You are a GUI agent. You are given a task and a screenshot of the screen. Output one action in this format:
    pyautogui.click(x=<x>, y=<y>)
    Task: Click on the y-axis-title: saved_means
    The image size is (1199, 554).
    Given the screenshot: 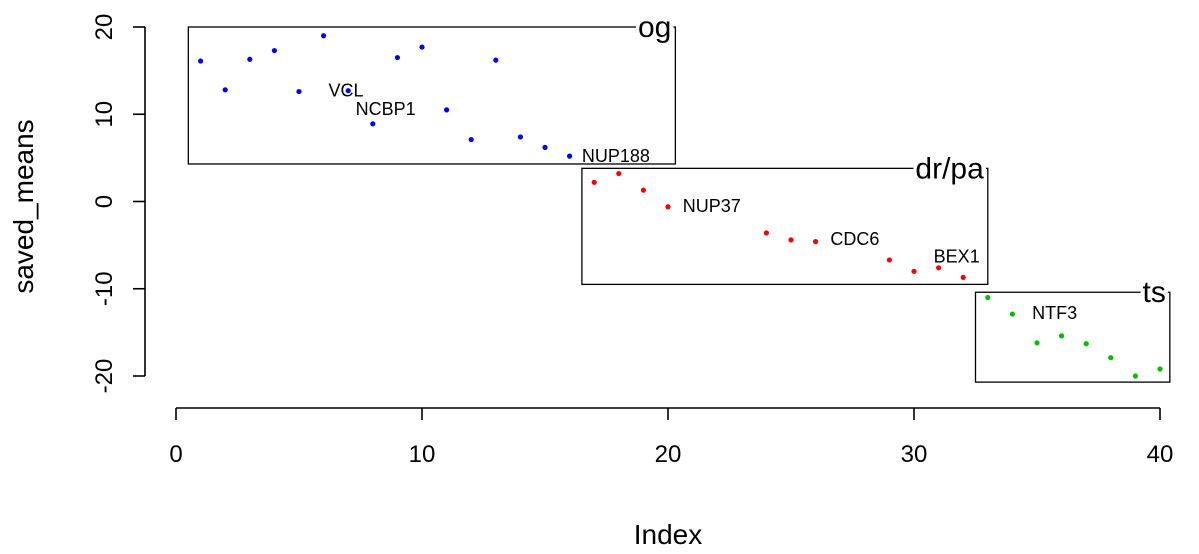 What is the action you would take?
    pyautogui.click(x=23, y=206)
    